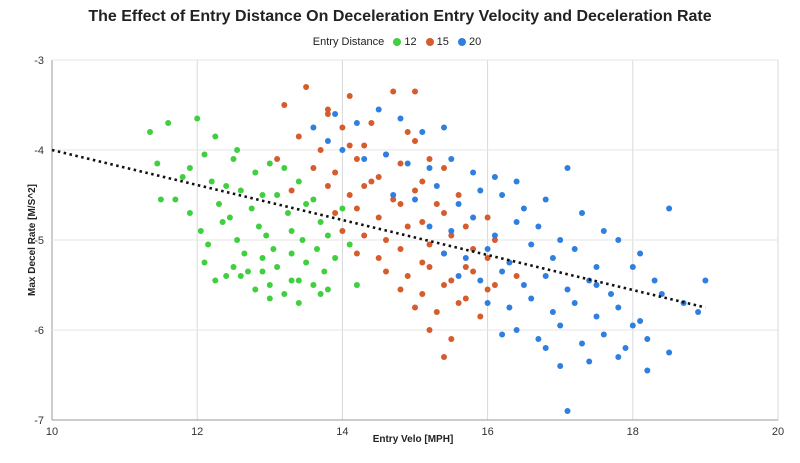 The height and width of the screenshot is (463, 800). Describe the element at coordinates (778, 432) in the screenshot. I see `x-tick-label: 20` at that location.